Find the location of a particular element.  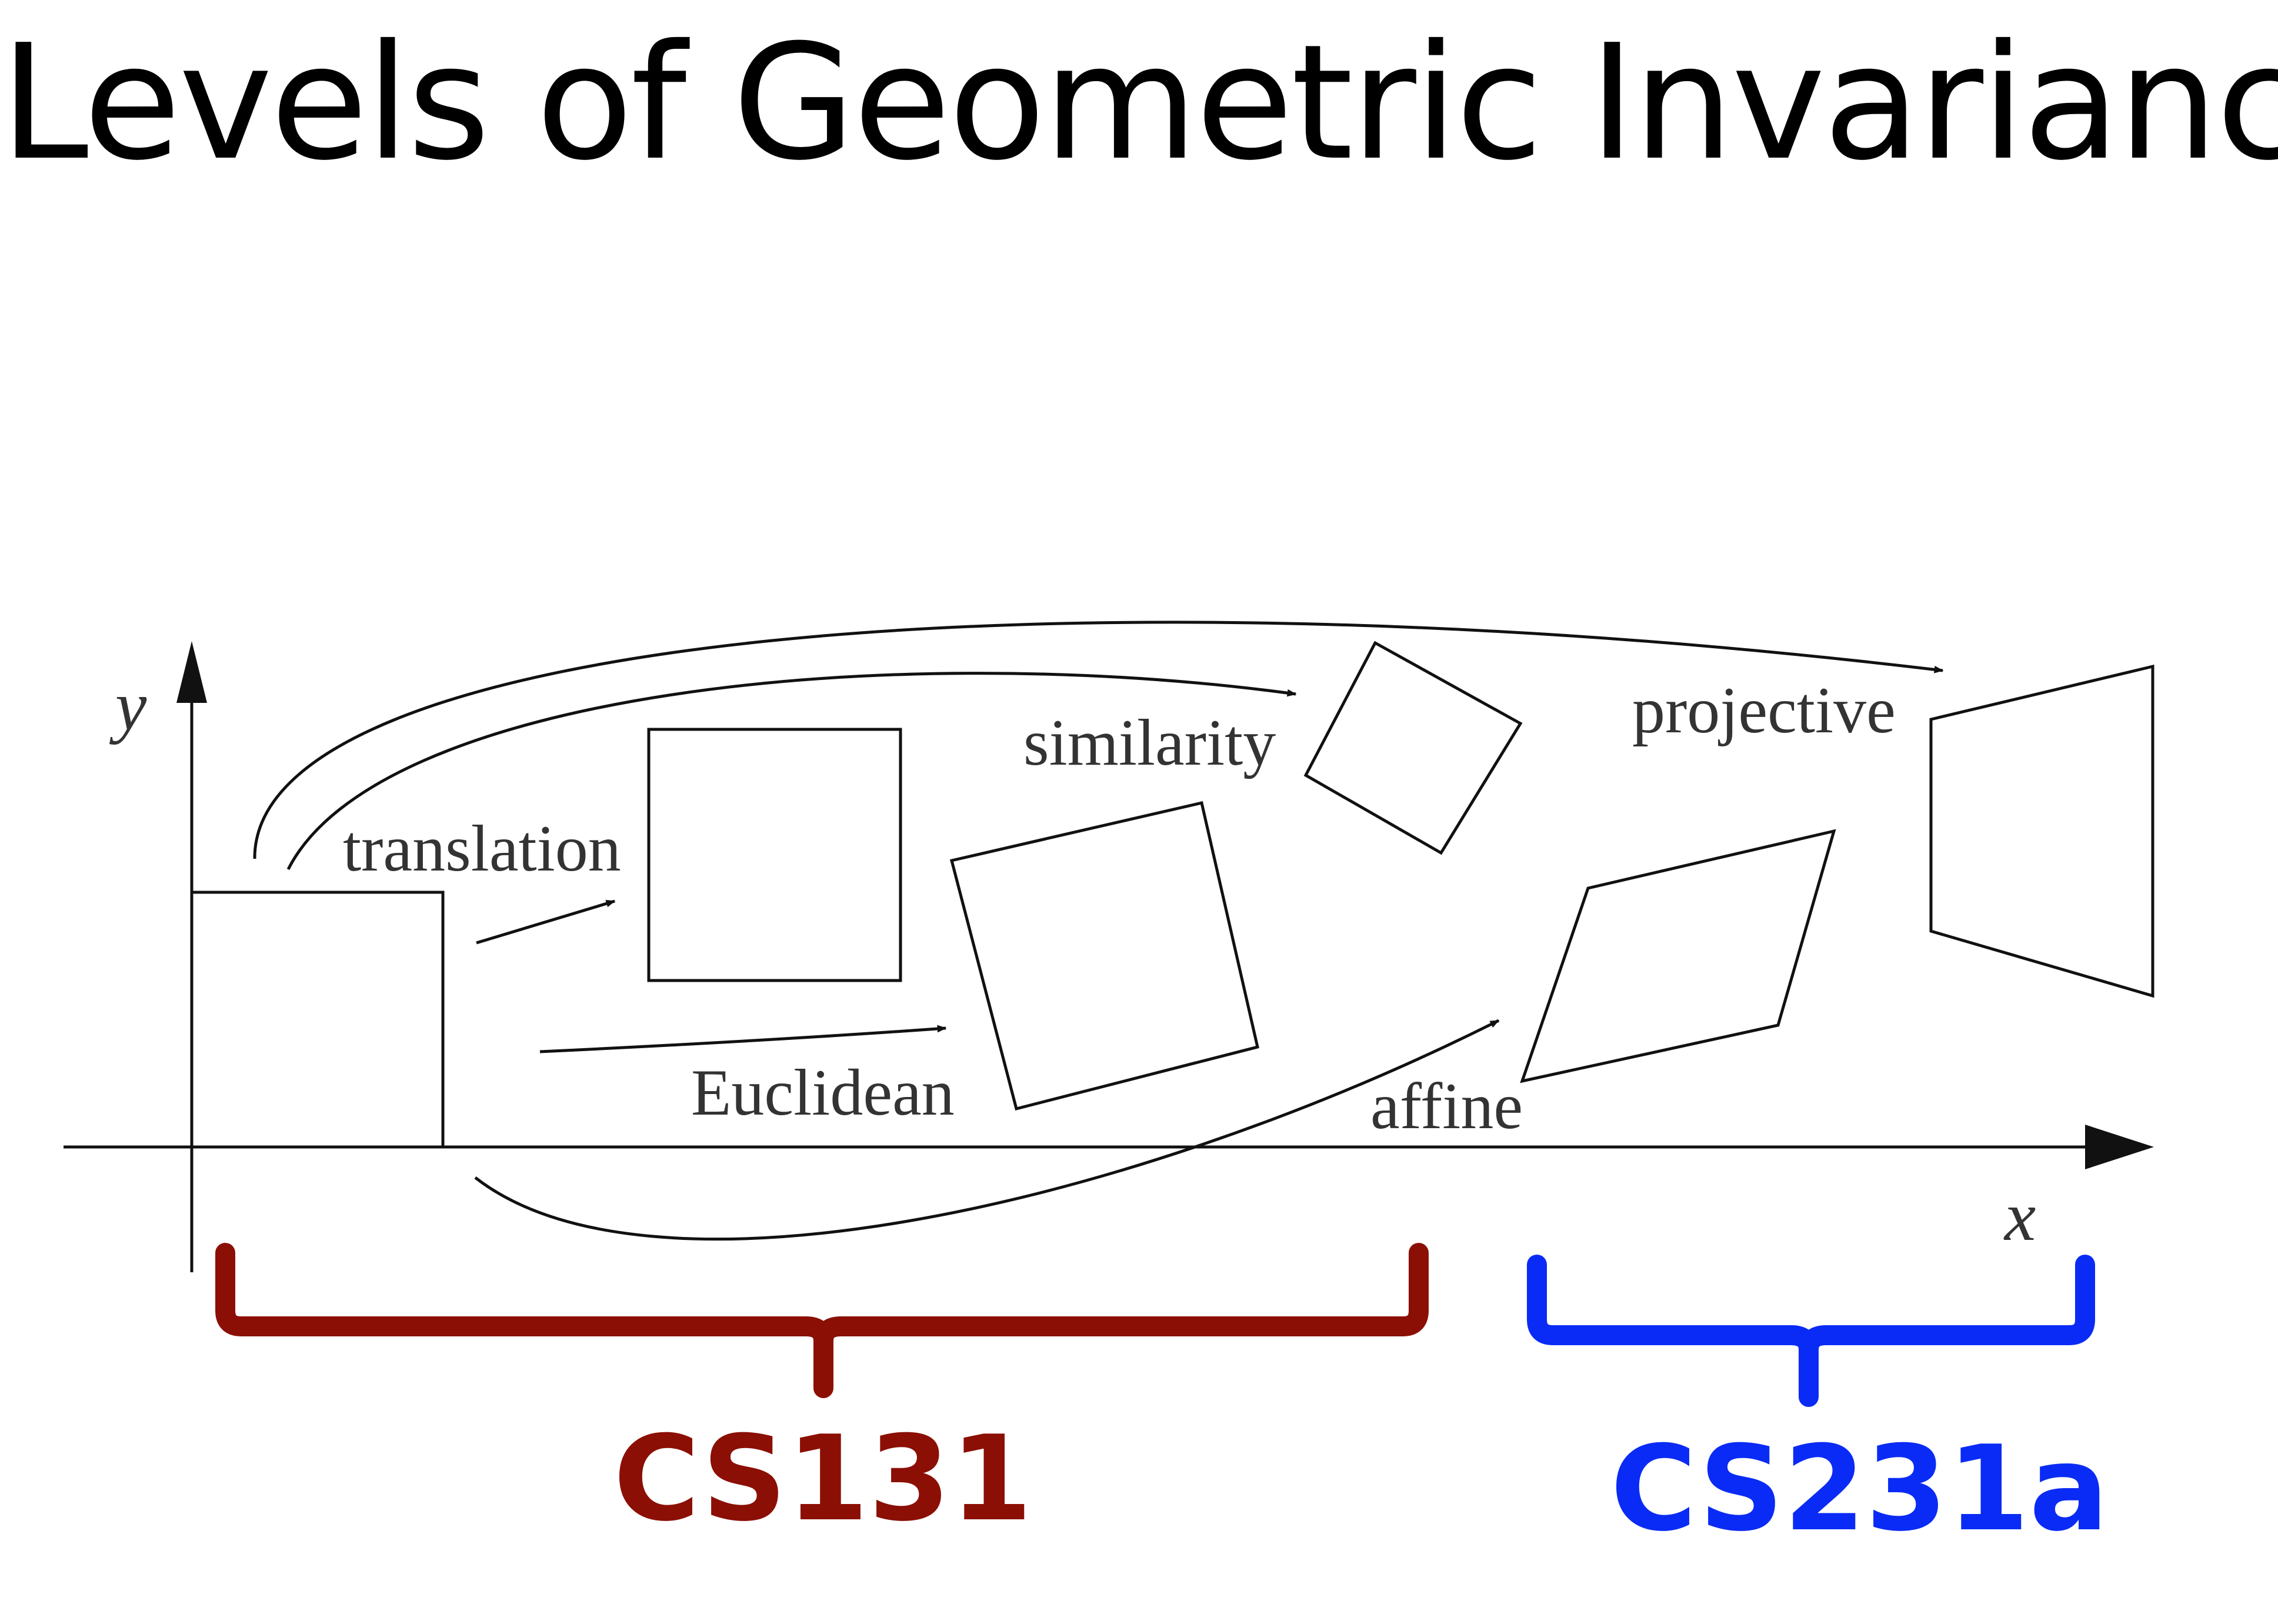

euclidean-square is located at coordinates (1104, 956).